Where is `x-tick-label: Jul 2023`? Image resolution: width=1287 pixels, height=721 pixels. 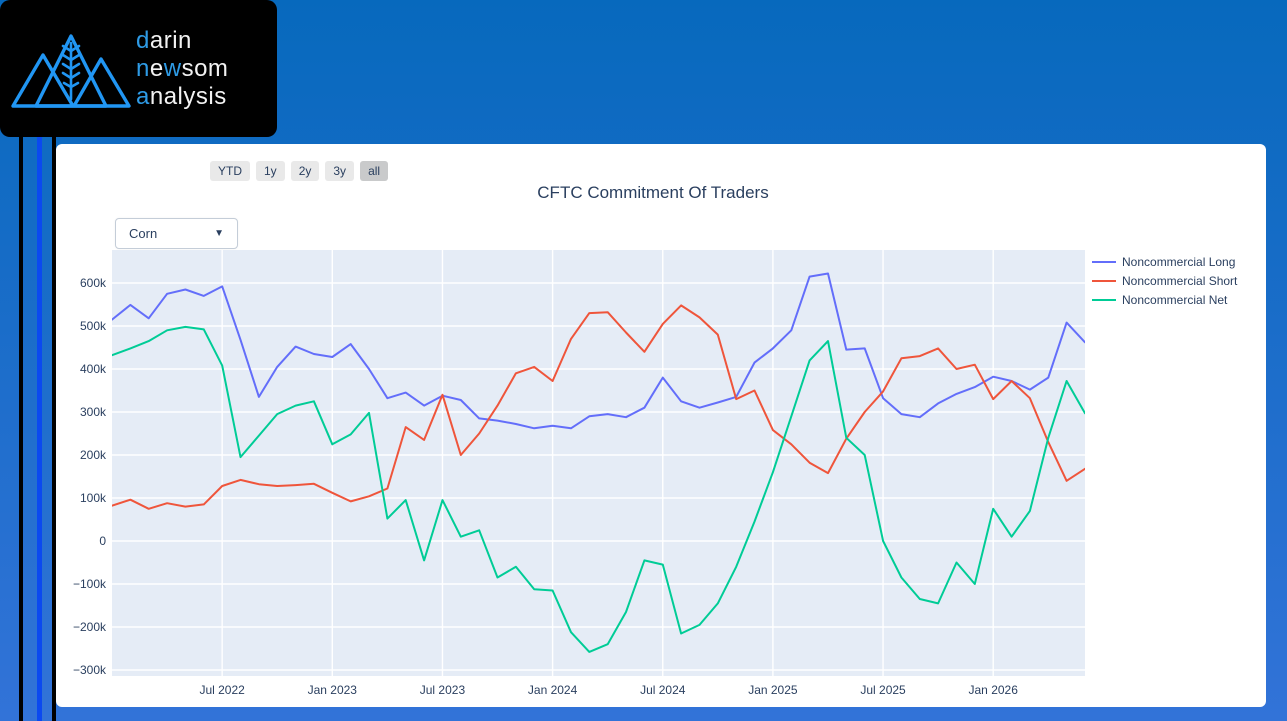
x-tick-label: Jul 2023 is located at coordinates (442, 690).